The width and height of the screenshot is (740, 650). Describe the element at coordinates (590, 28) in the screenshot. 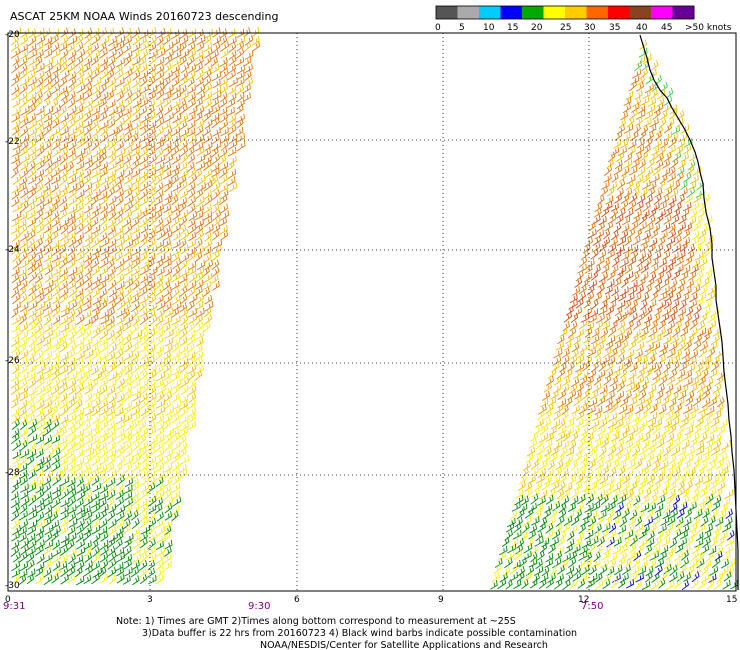

I see `legend-label-30: 30` at that location.